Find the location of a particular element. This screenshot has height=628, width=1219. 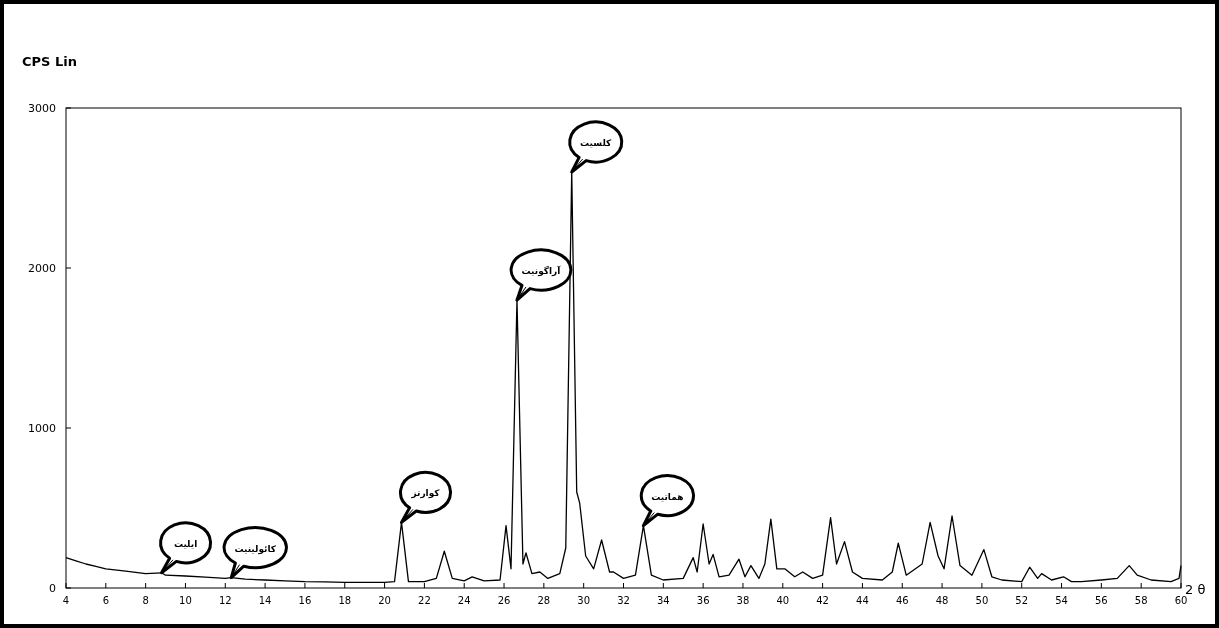

y-tick-label: 1000 is located at coordinates (42, 428).